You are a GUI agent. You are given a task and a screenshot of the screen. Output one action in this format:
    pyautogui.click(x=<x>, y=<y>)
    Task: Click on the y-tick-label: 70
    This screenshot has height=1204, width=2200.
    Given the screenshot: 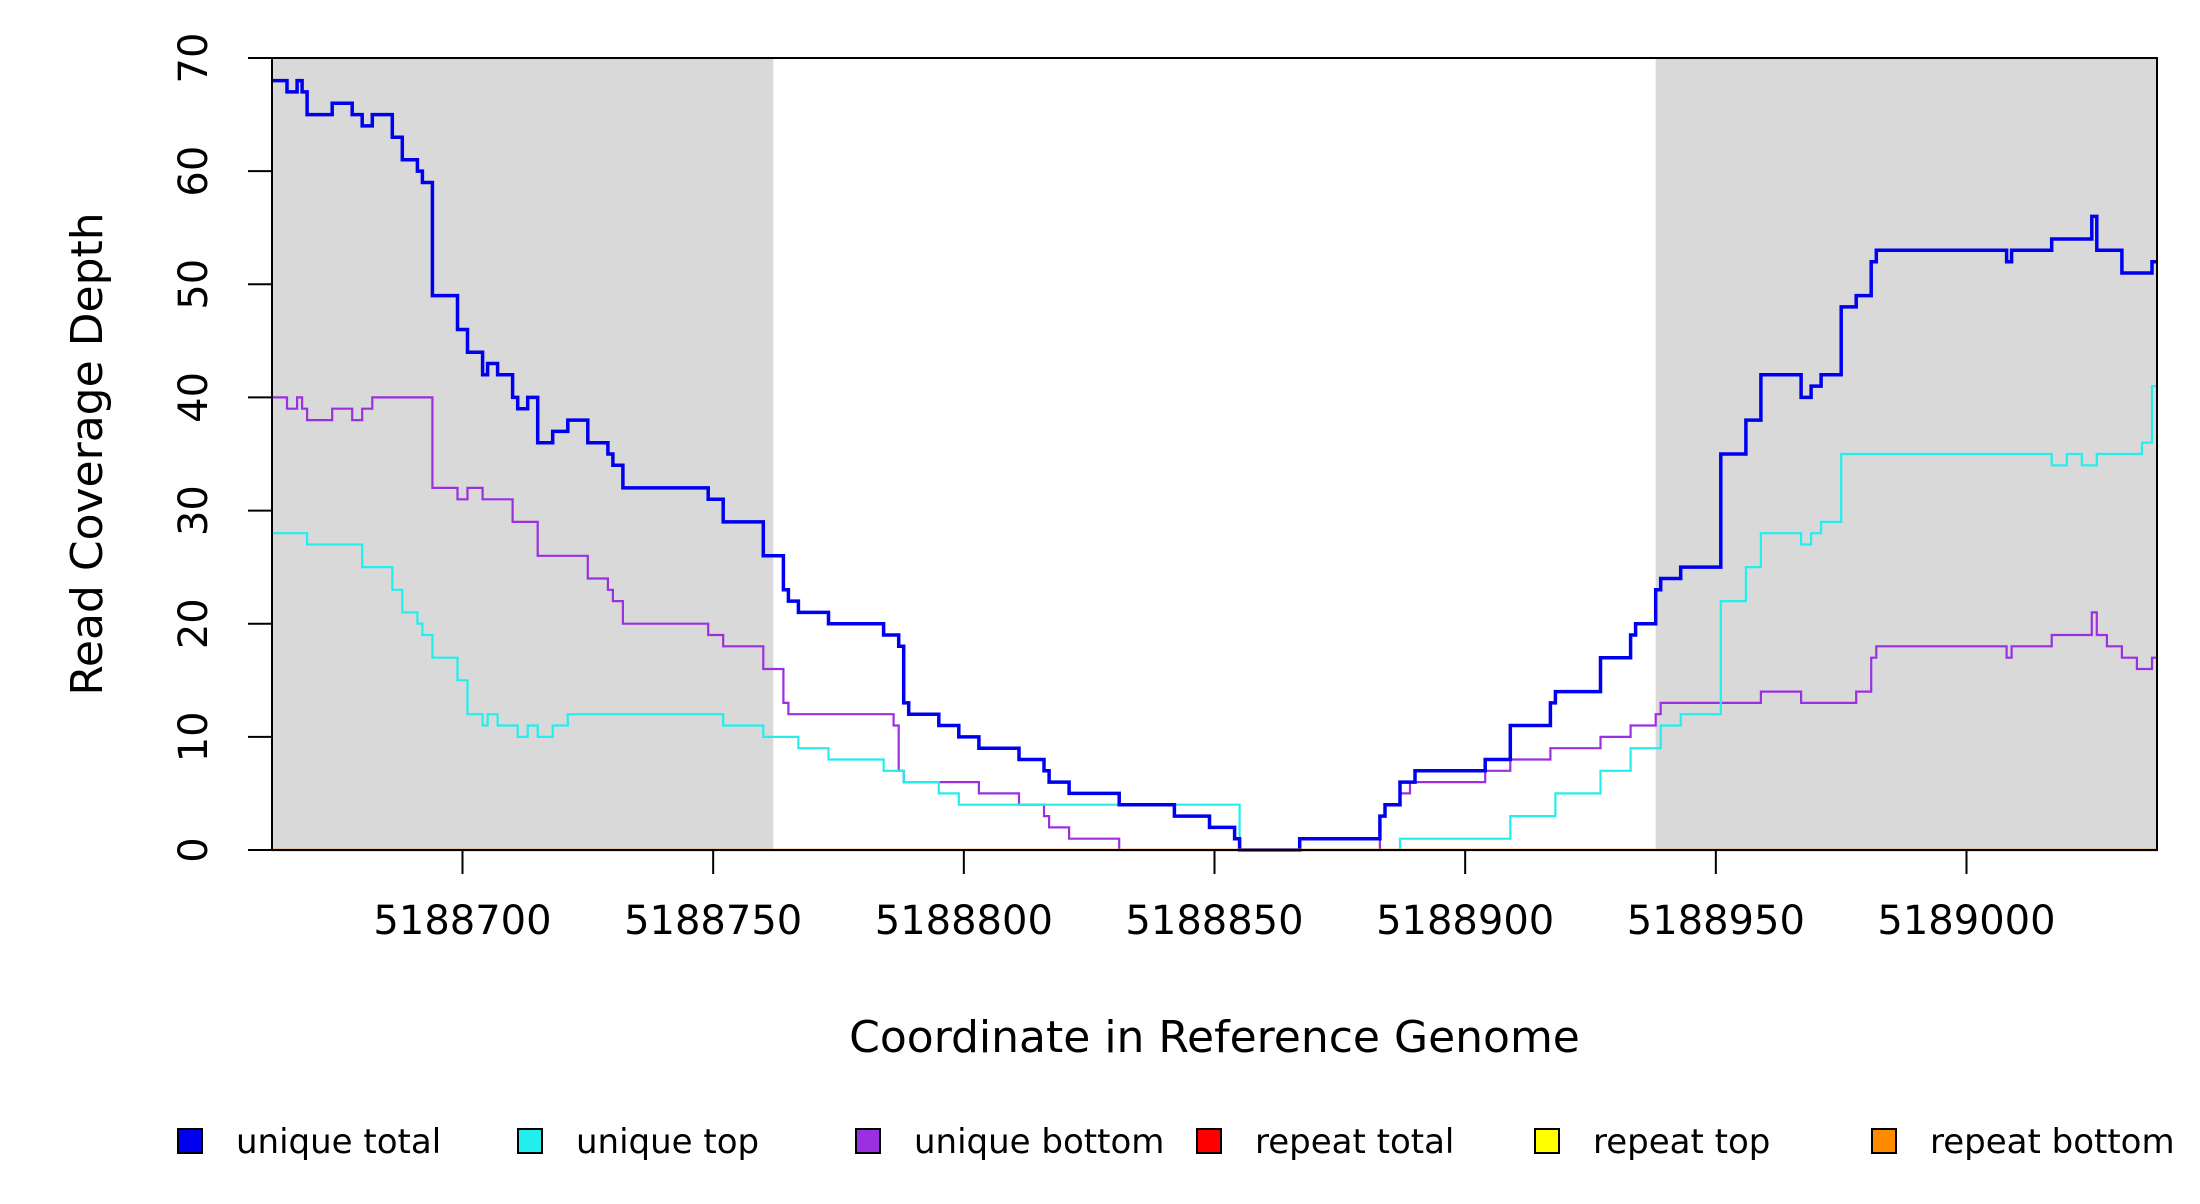 What is the action you would take?
    pyautogui.click(x=194, y=58)
    